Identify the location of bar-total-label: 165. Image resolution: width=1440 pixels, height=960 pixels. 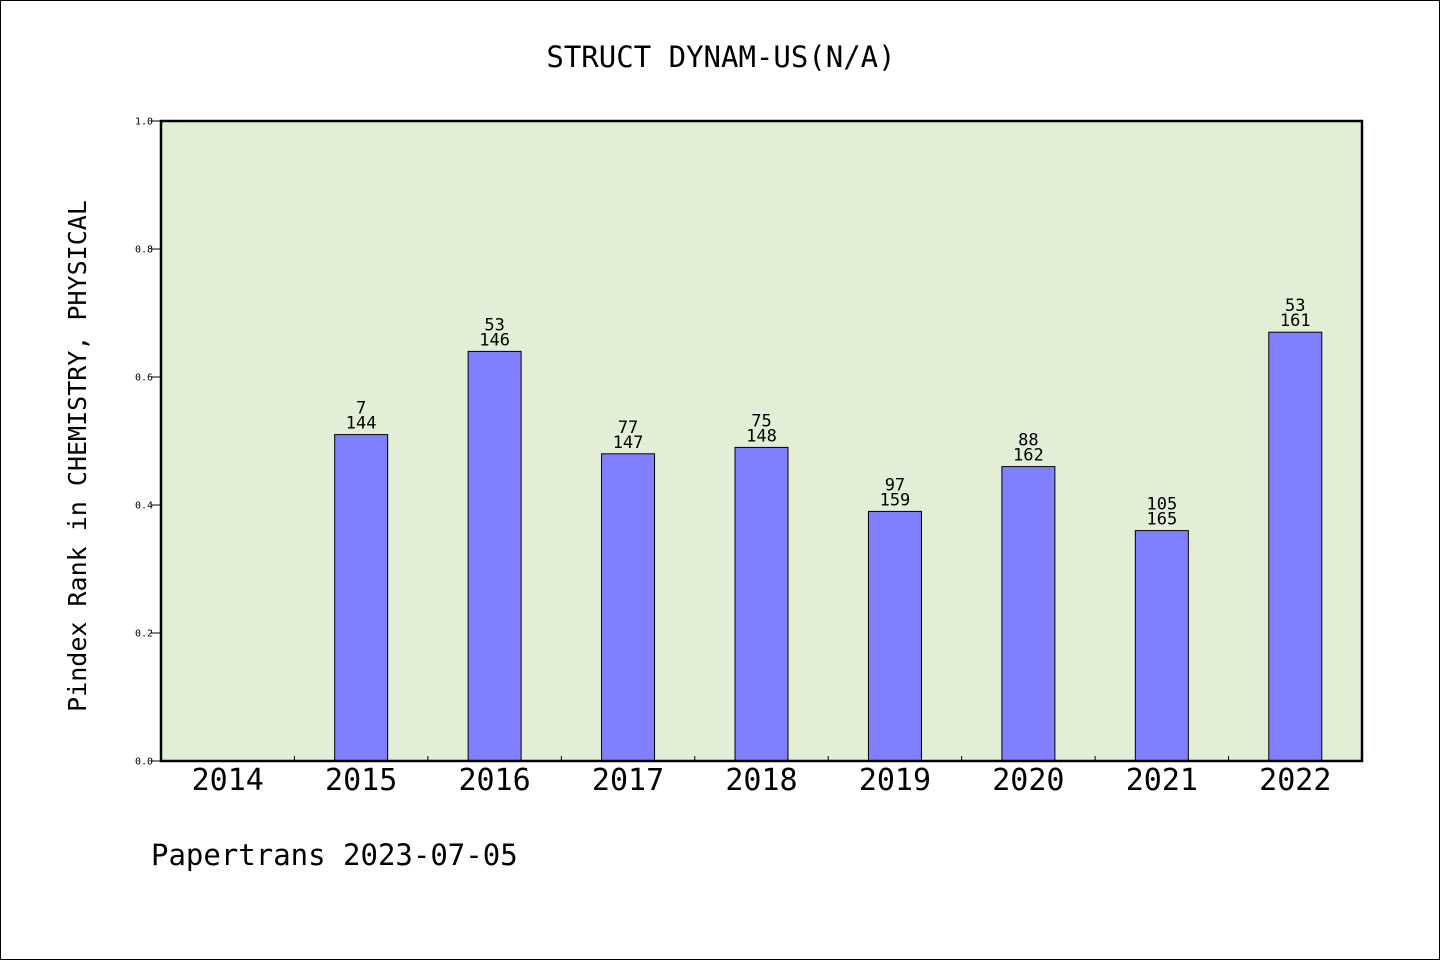
(1161, 520).